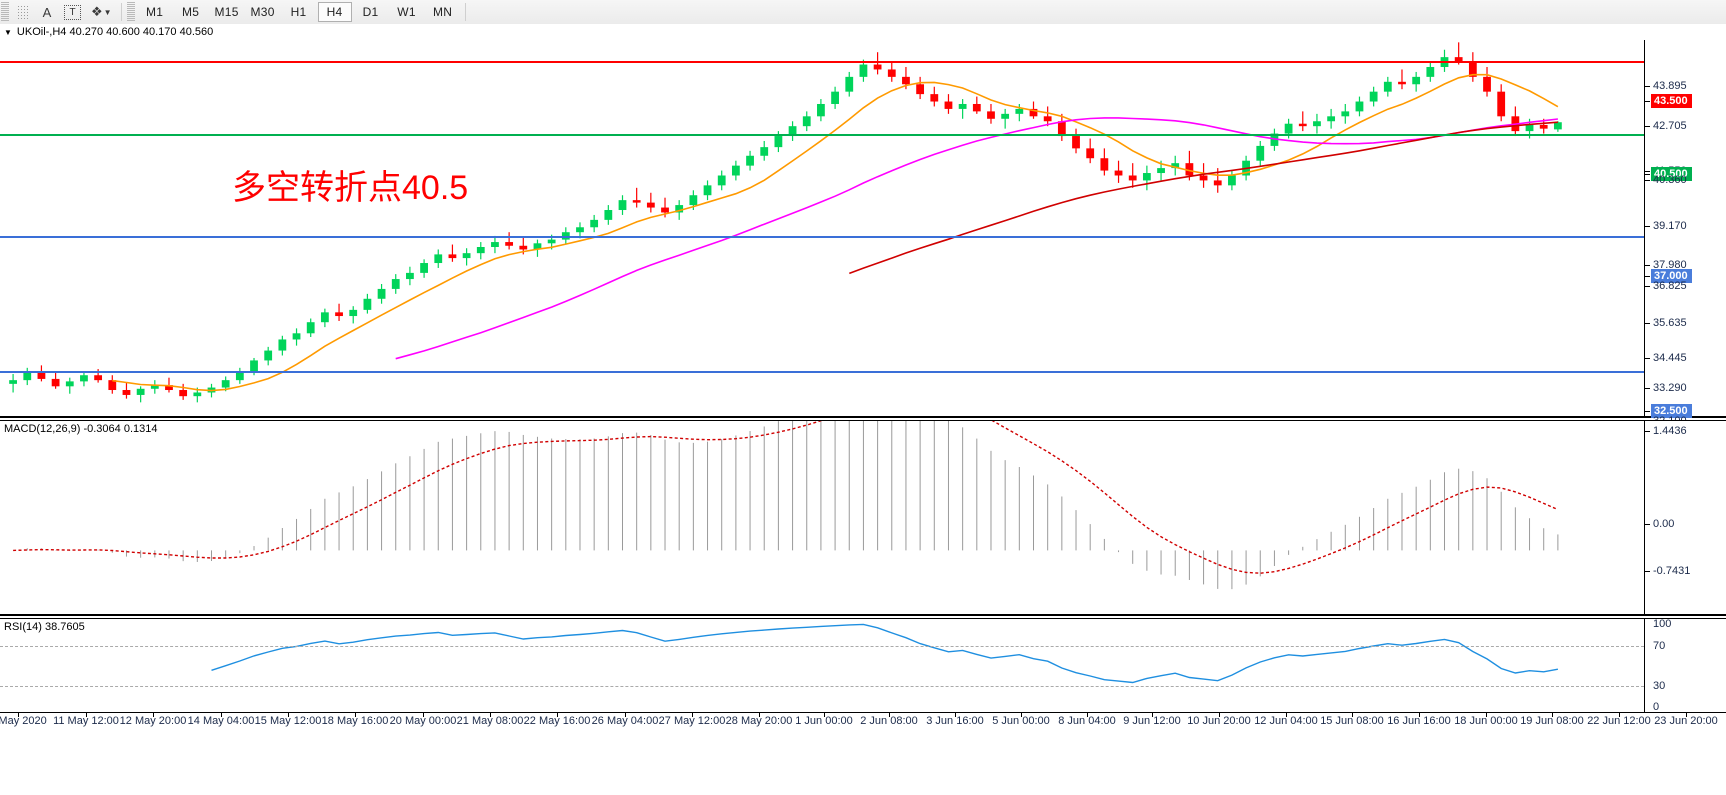  Describe the element at coordinates (107, 12) in the screenshot. I see `objects-dropdown-caret: ▼` at that location.